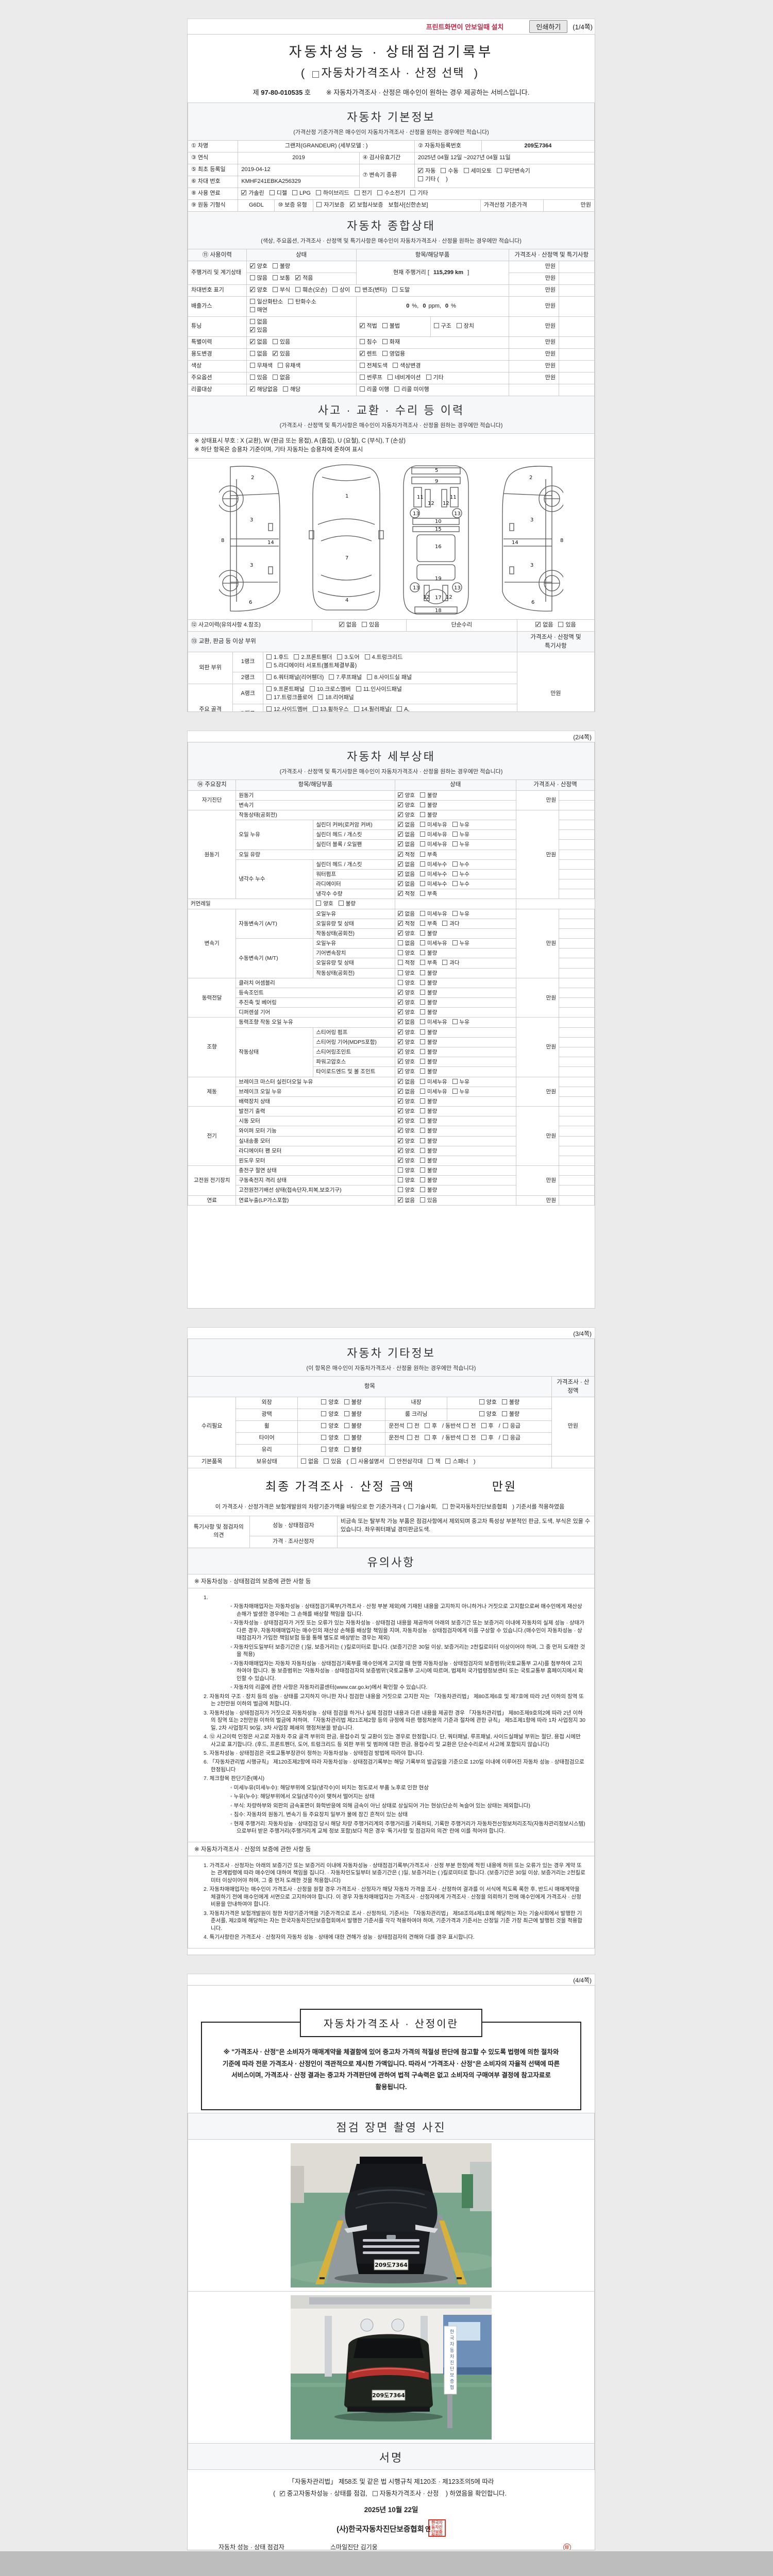  Describe the element at coordinates (368, 354) in the screenshot. I see `checkbox-option: 렌트` at that location.